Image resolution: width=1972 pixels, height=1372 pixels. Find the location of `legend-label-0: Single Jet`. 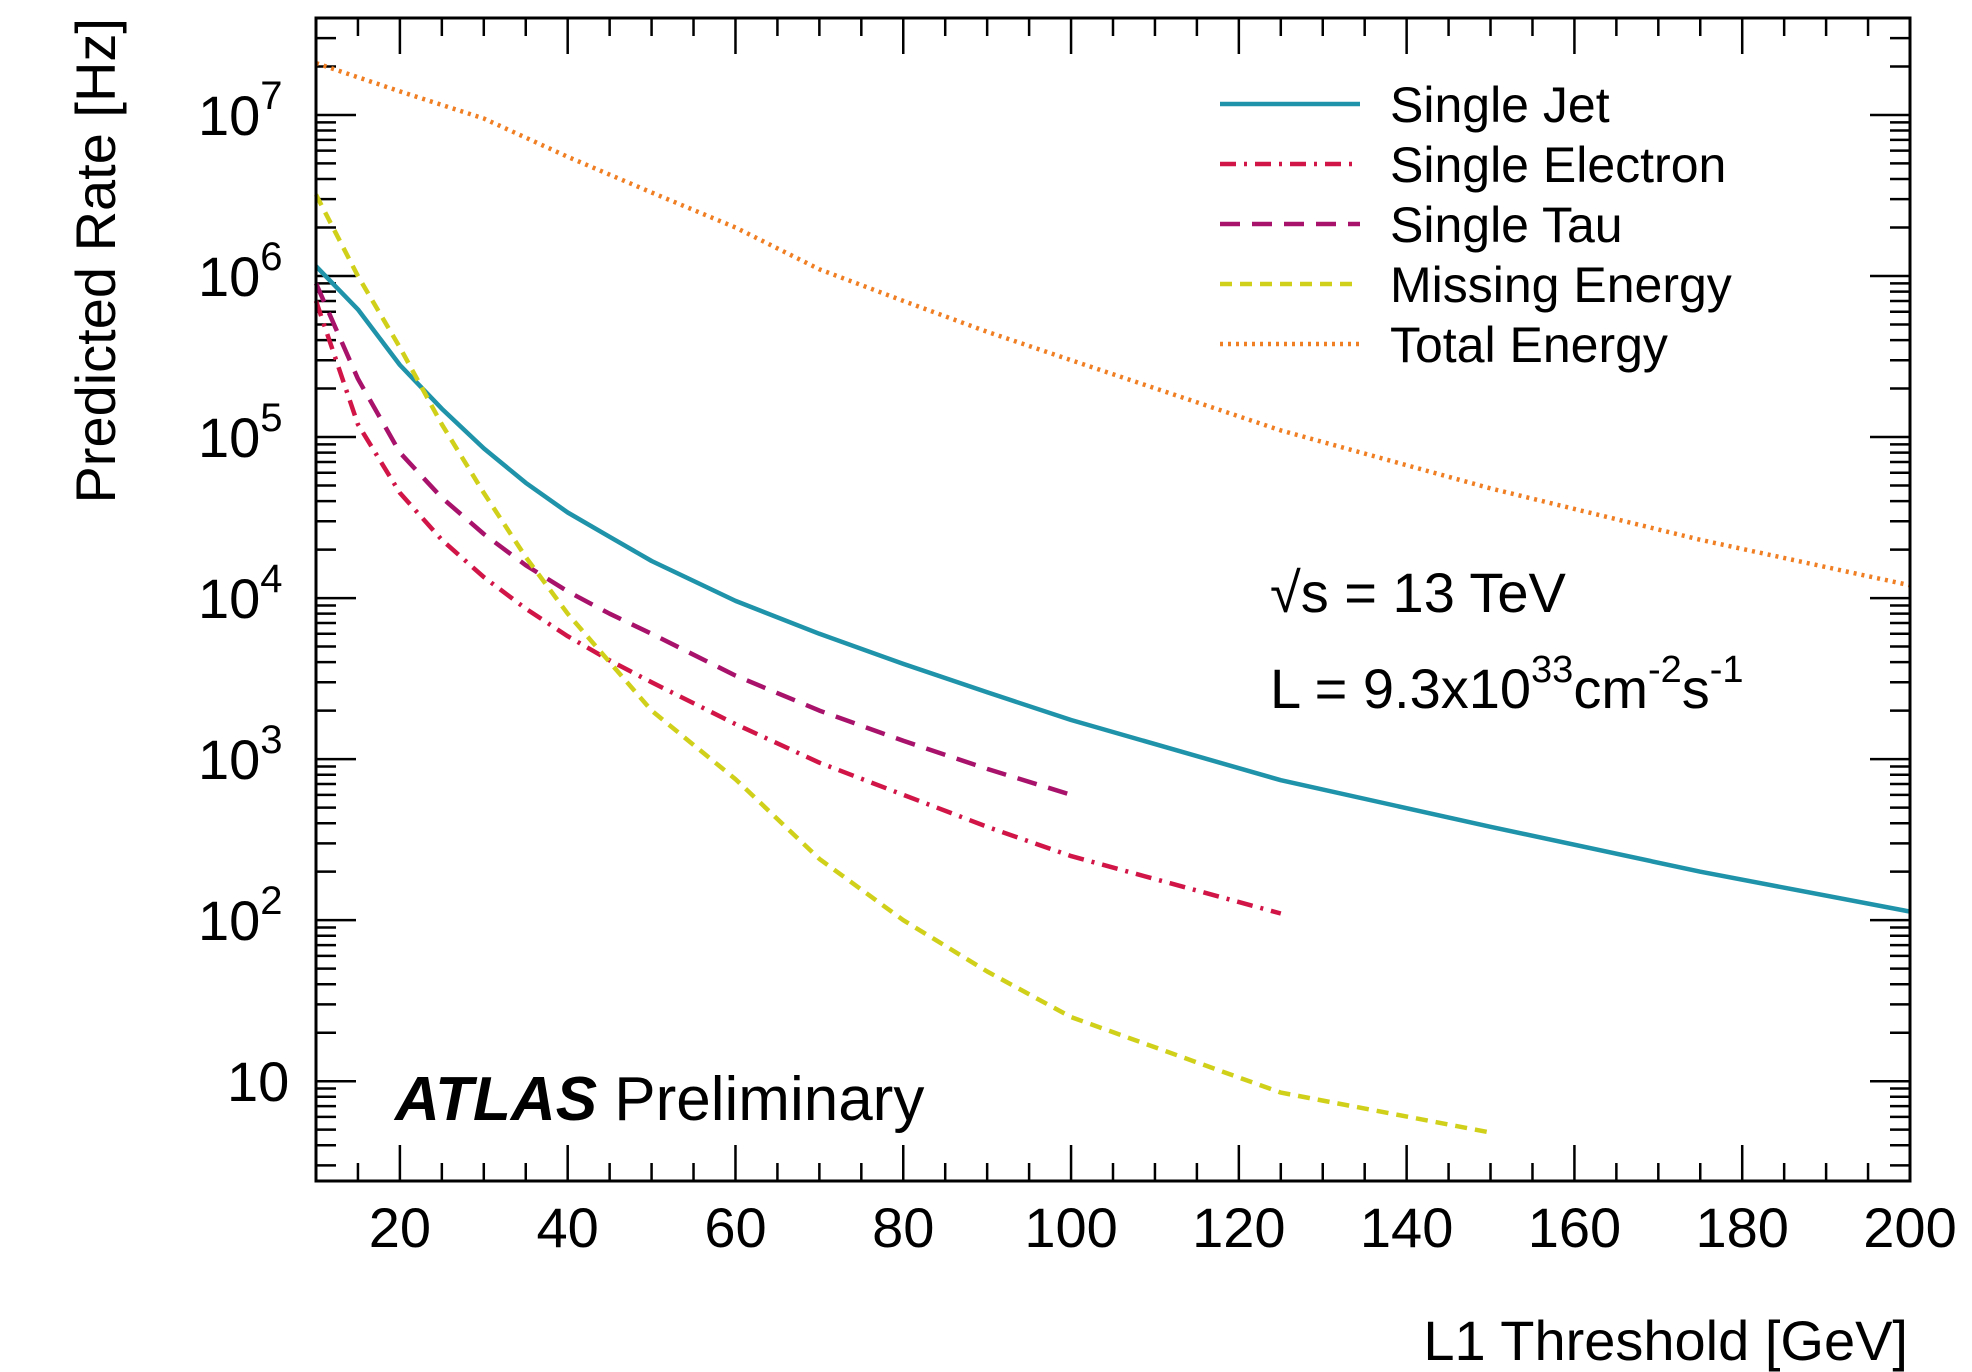

legend-label-0: Single Jet is located at coordinates (1500, 105).